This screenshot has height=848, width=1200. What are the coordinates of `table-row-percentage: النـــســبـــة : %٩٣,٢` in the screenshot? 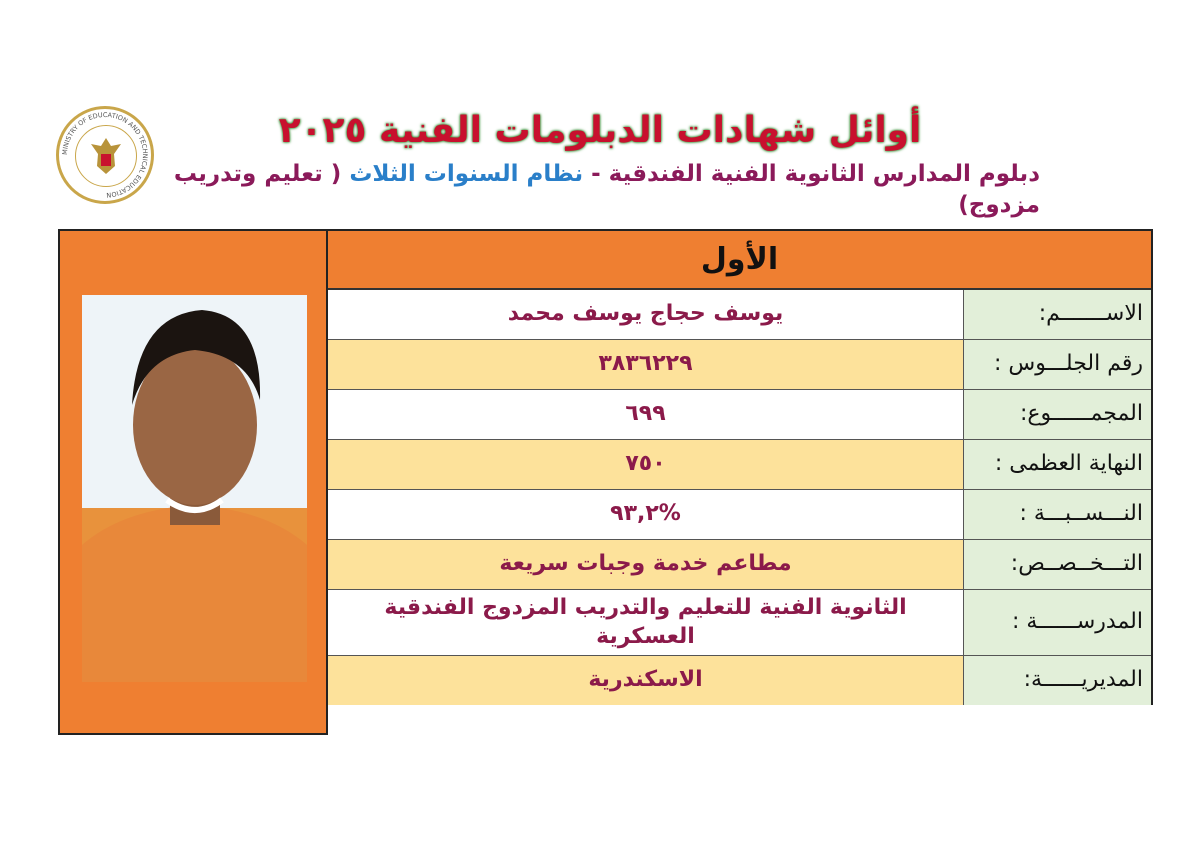 It's located at (739, 515).